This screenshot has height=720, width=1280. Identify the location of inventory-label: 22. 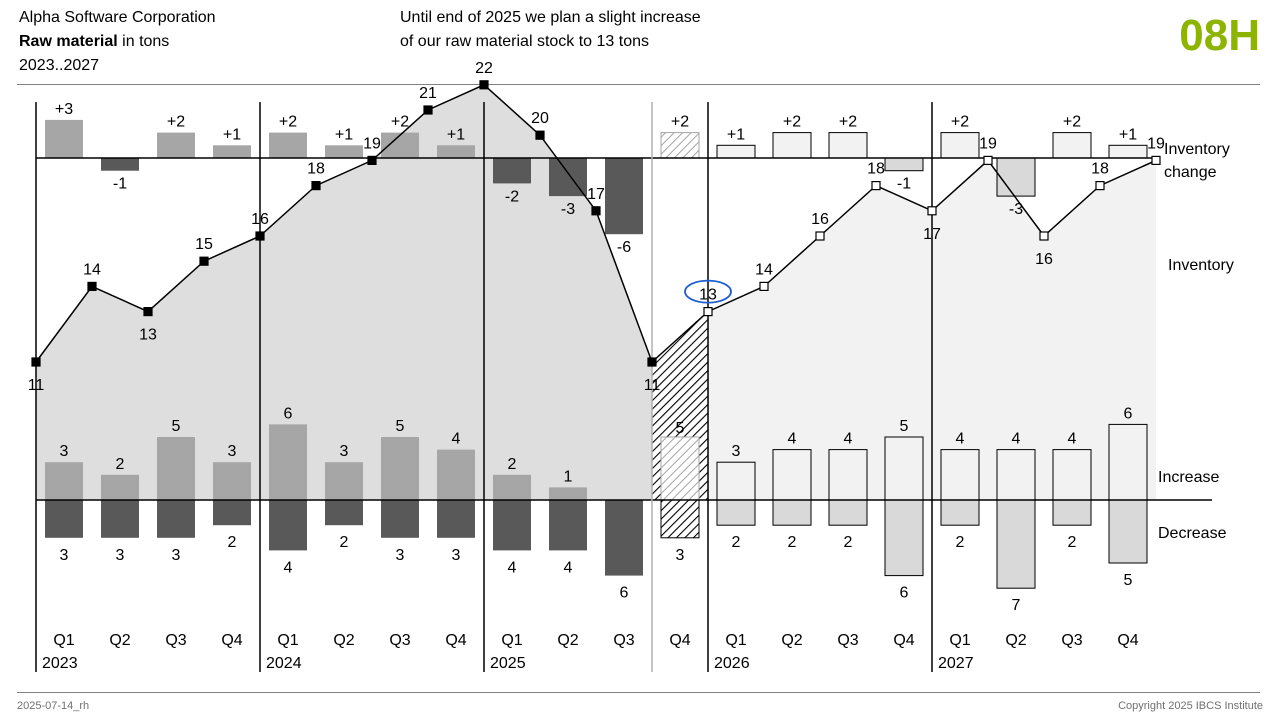
(484, 68).